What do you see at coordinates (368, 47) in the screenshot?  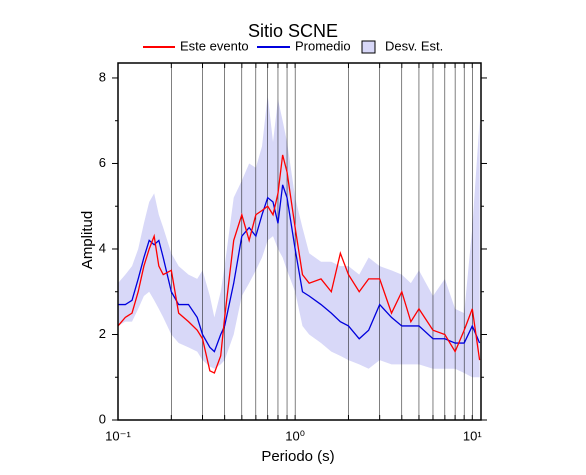 I see `legend-swatch` at bounding box center [368, 47].